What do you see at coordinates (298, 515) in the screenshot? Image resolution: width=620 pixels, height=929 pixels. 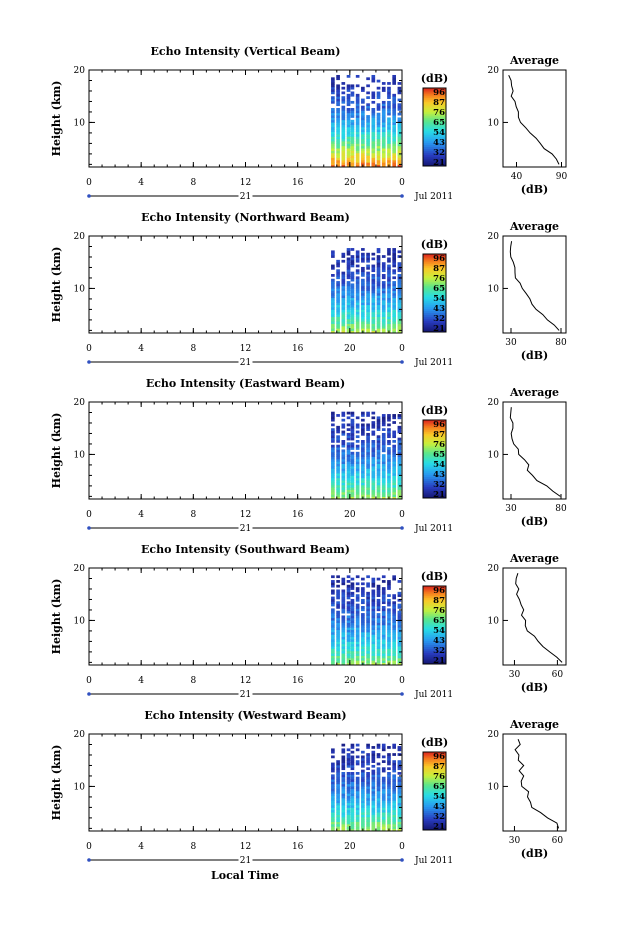 I see `x-tick-label: 16` at bounding box center [298, 515].